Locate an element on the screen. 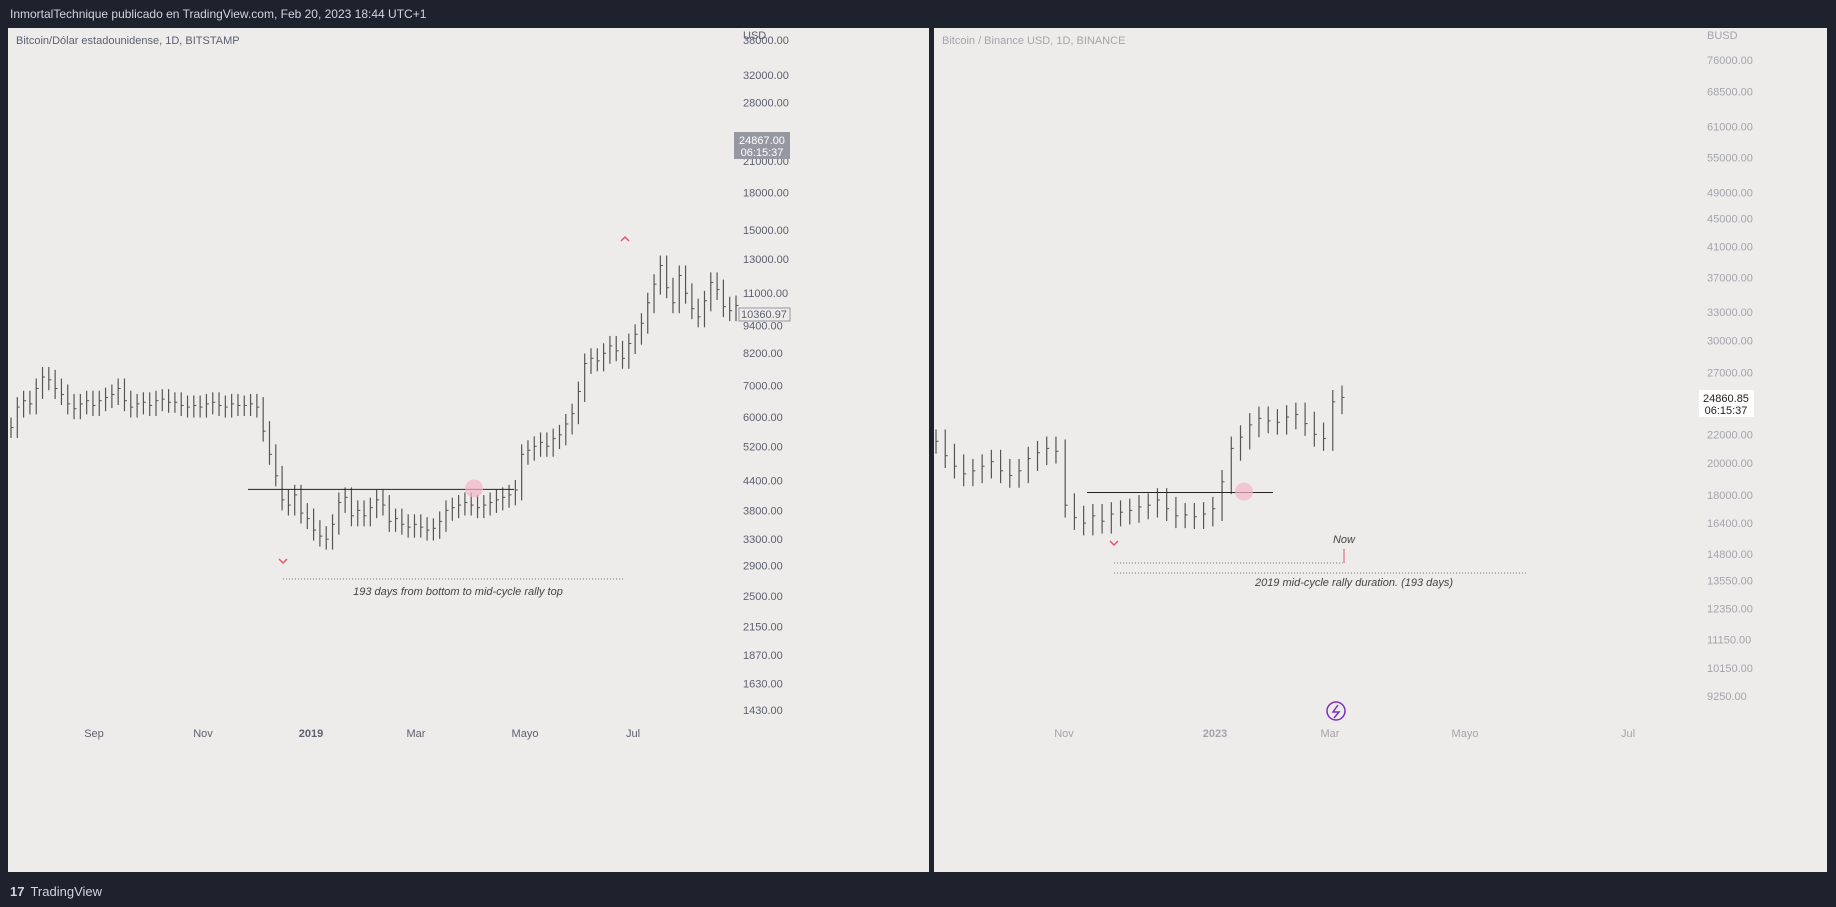  x-tick-label: 2019 is located at coordinates (311, 734).